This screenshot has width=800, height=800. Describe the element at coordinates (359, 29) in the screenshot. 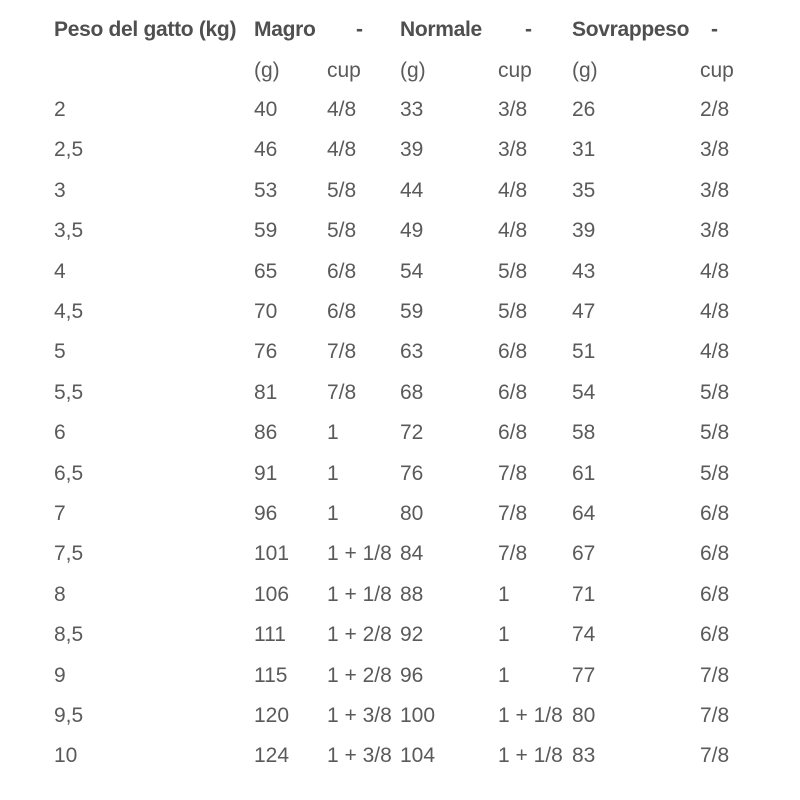

I see `header-lean-dash: -` at that location.